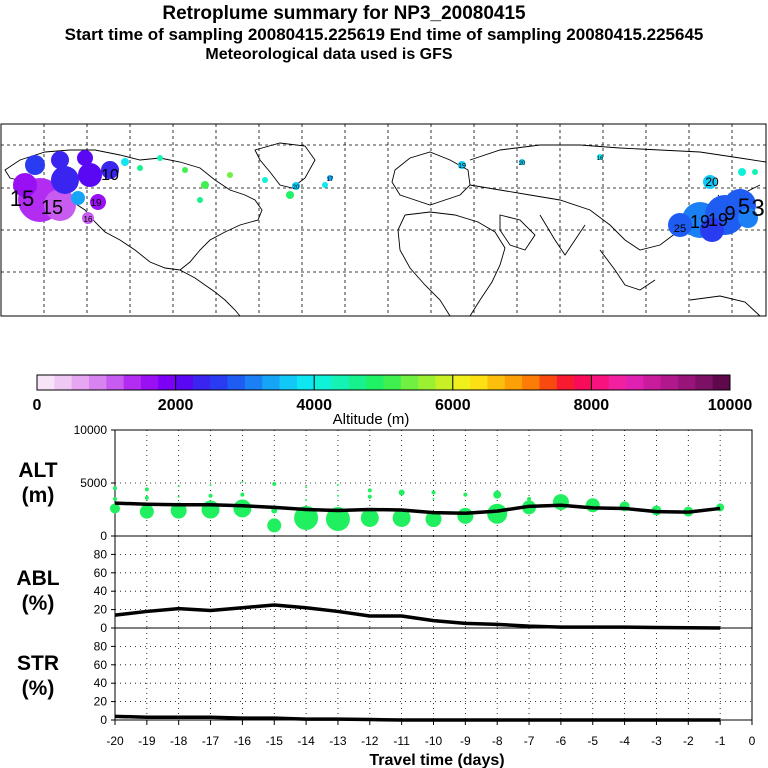  I want to click on x-tick-label: -5, so click(592, 741).